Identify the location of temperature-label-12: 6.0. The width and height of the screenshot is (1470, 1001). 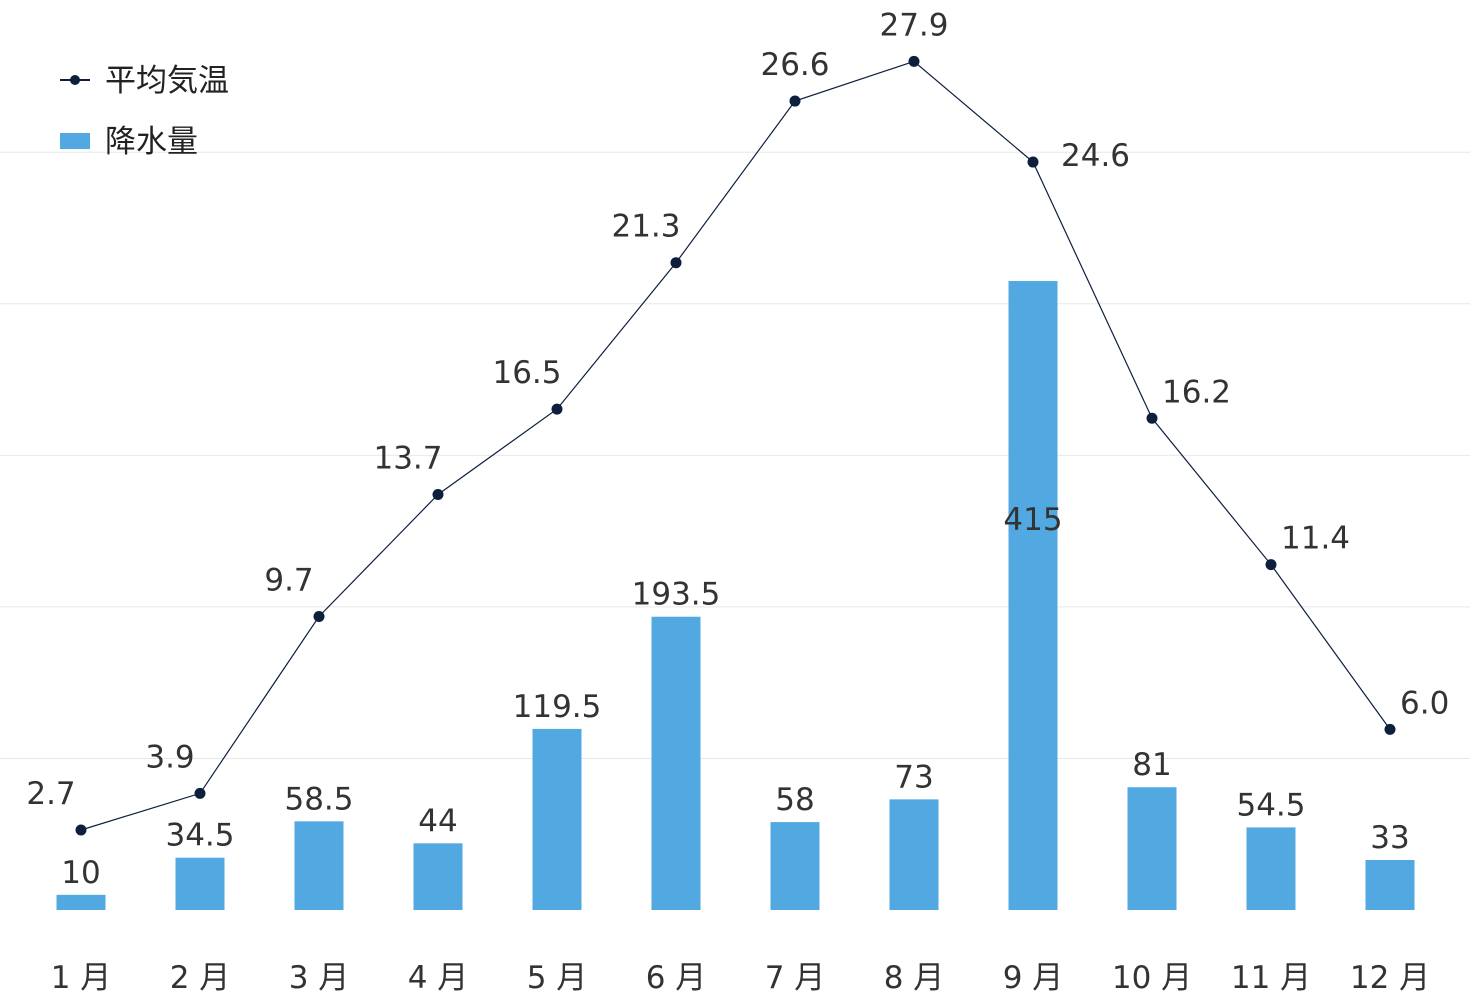
(1424, 703).